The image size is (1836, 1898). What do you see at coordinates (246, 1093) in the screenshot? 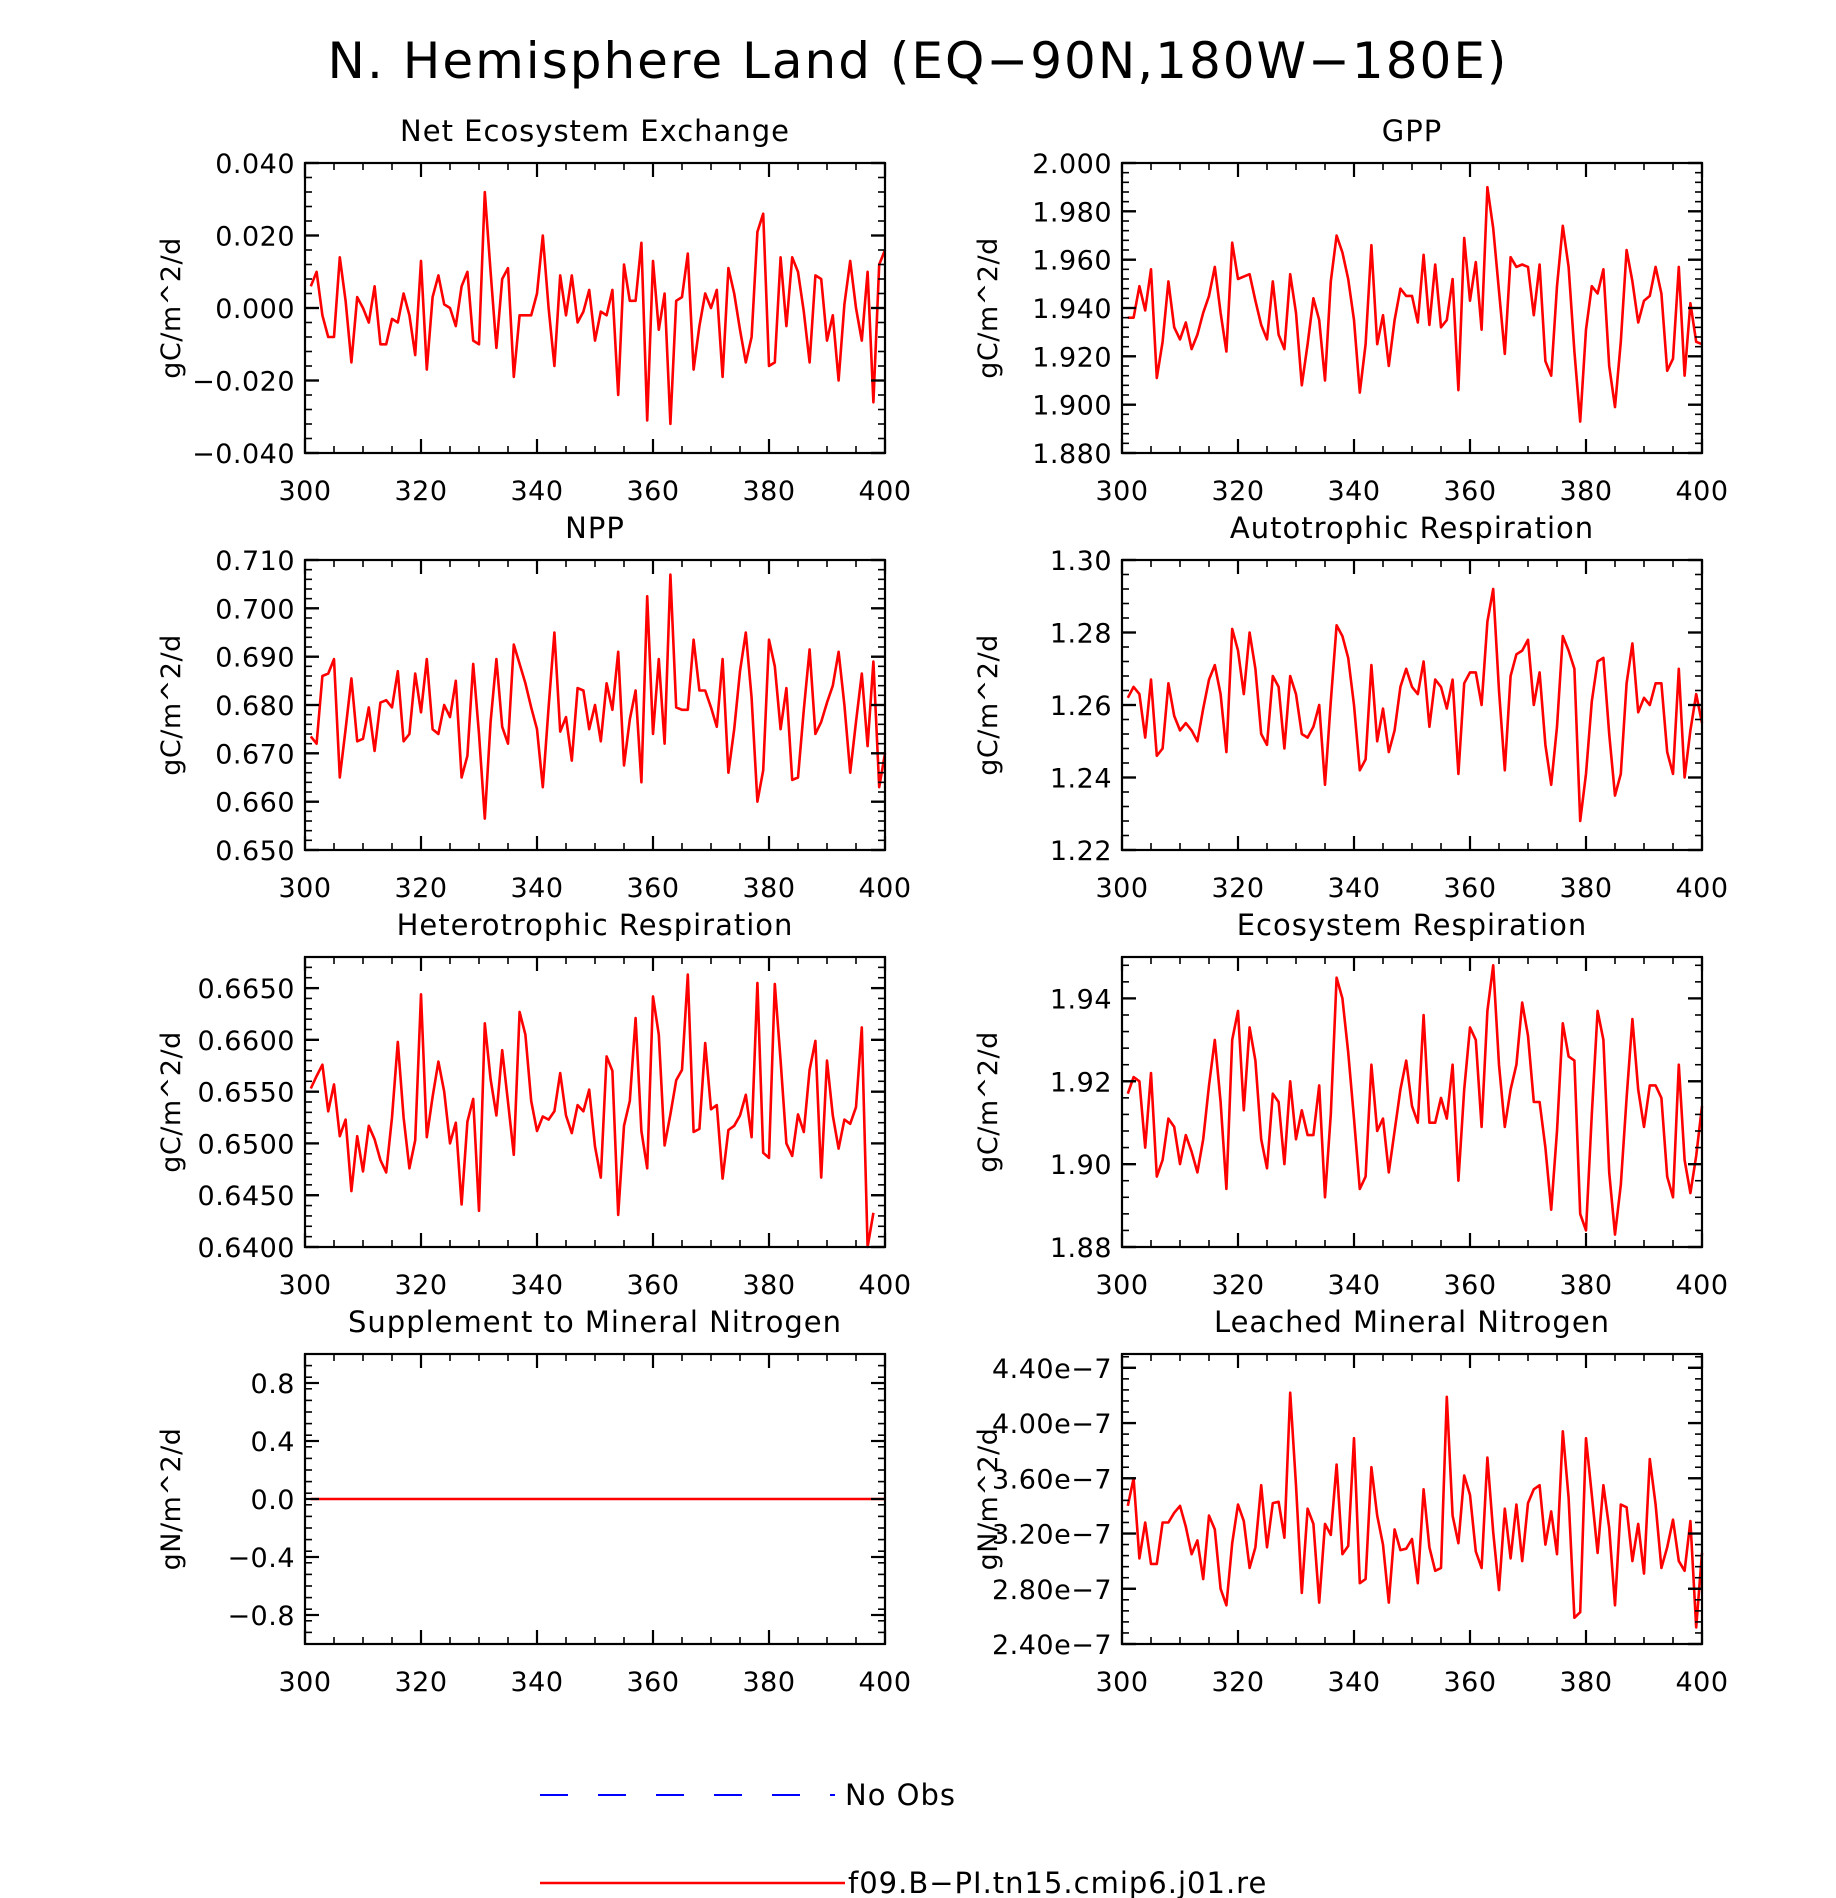
I see `heterotrophic-respiration-y-tick-label: 0.6550` at bounding box center [246, 1093].